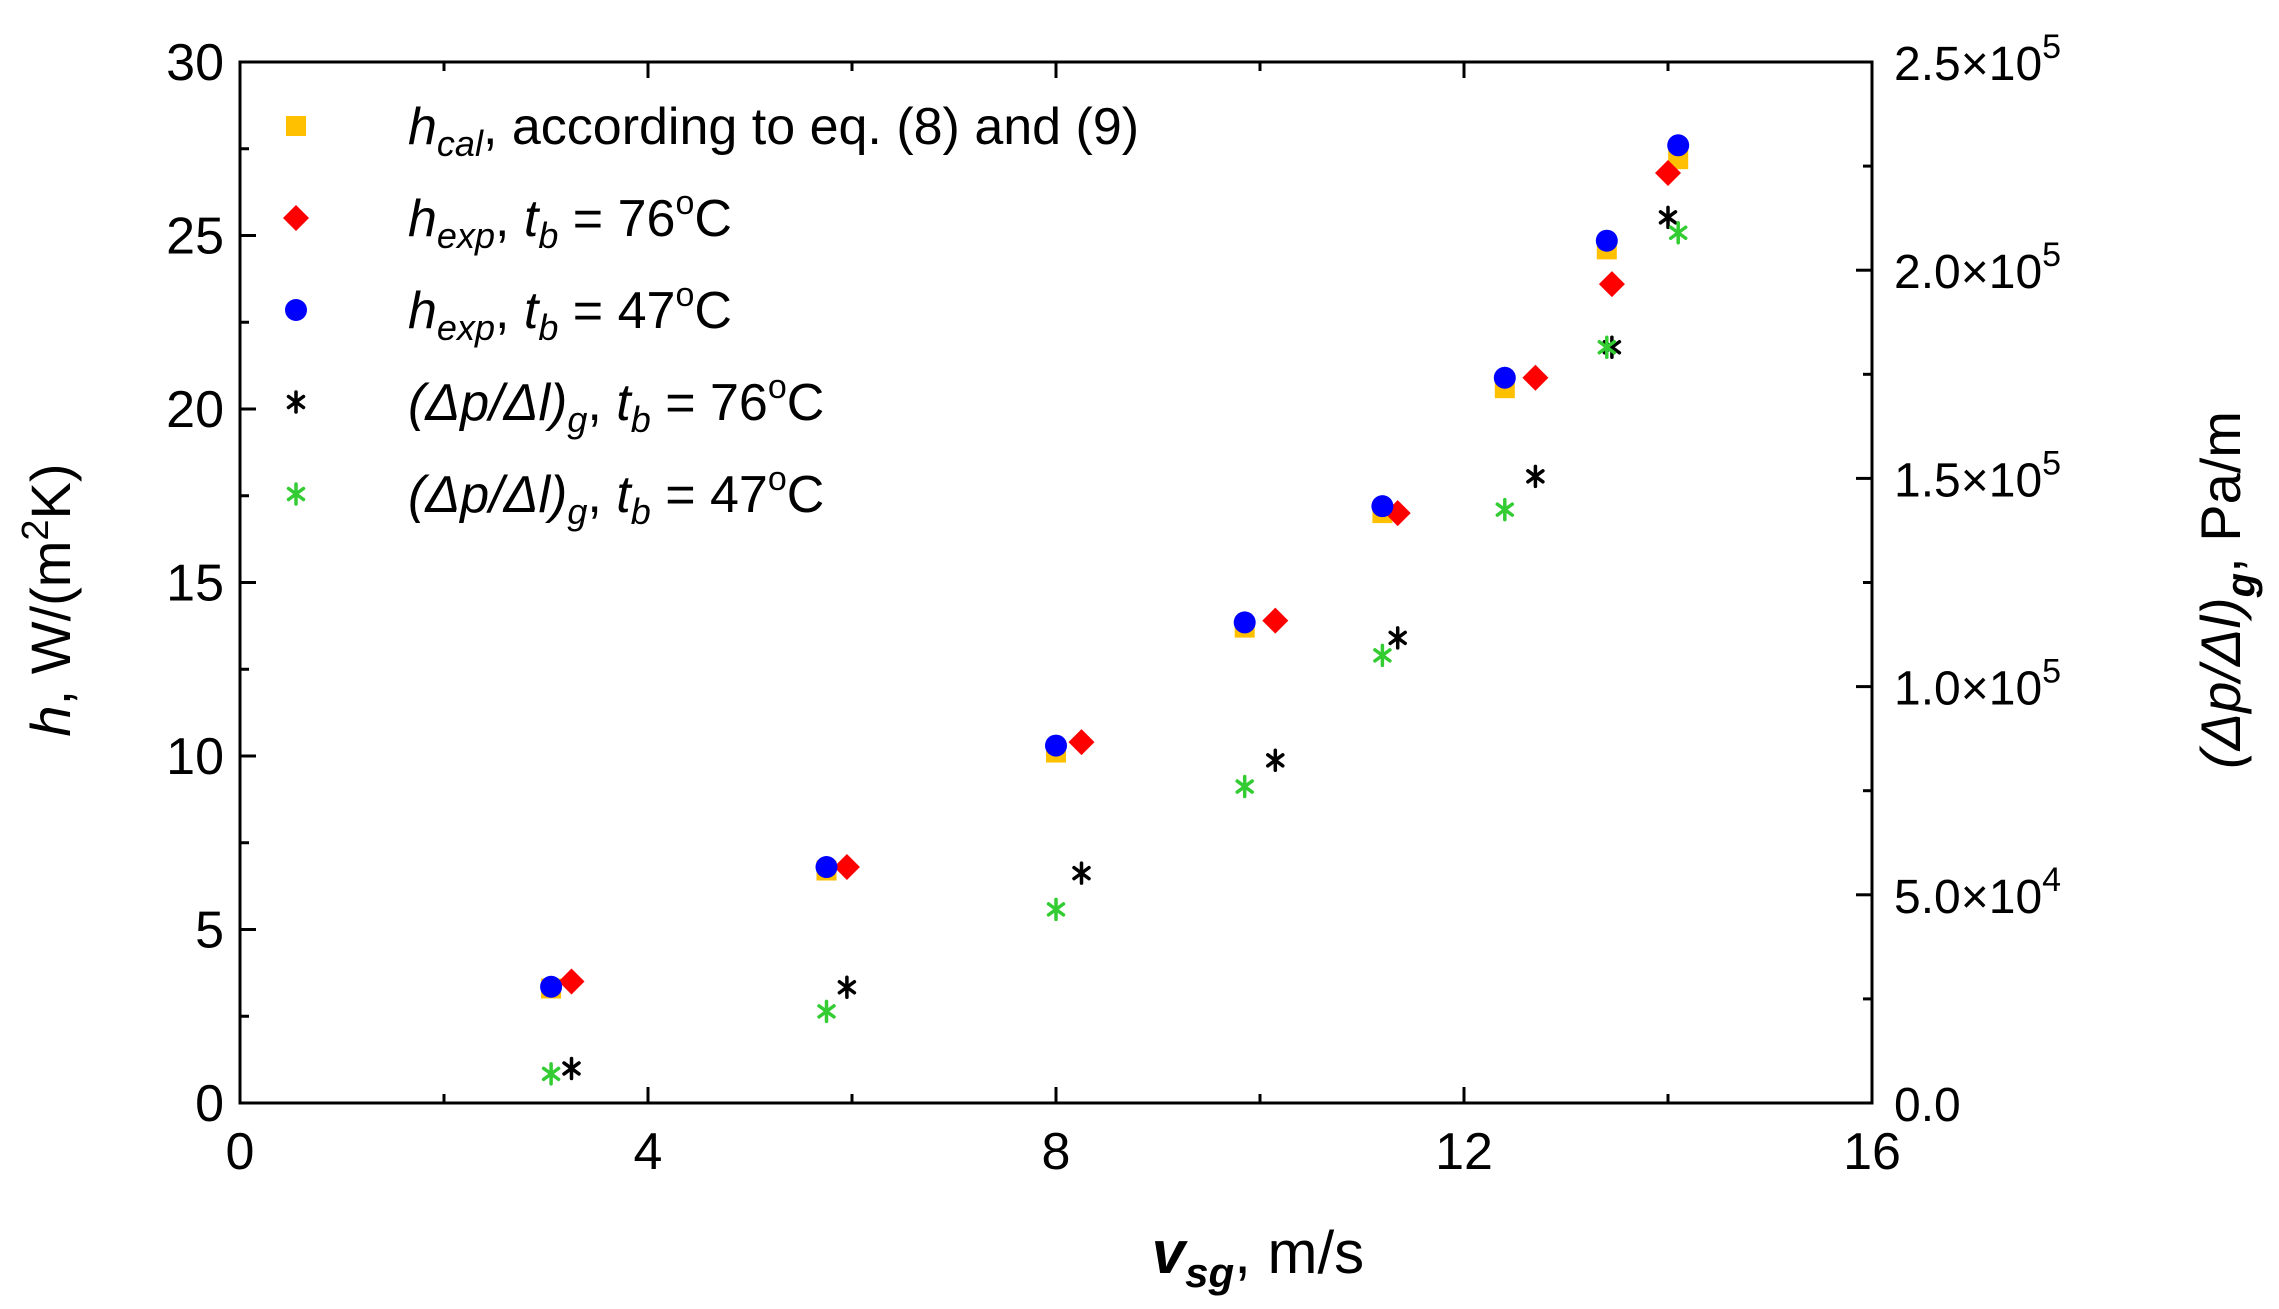 This screenshot has height=1309, width=2279. What do you see at coordinates (570, 312) in the screenshot?
I see `legend-label: hexp, tb = 47oC` at bounding box center [570, 312].